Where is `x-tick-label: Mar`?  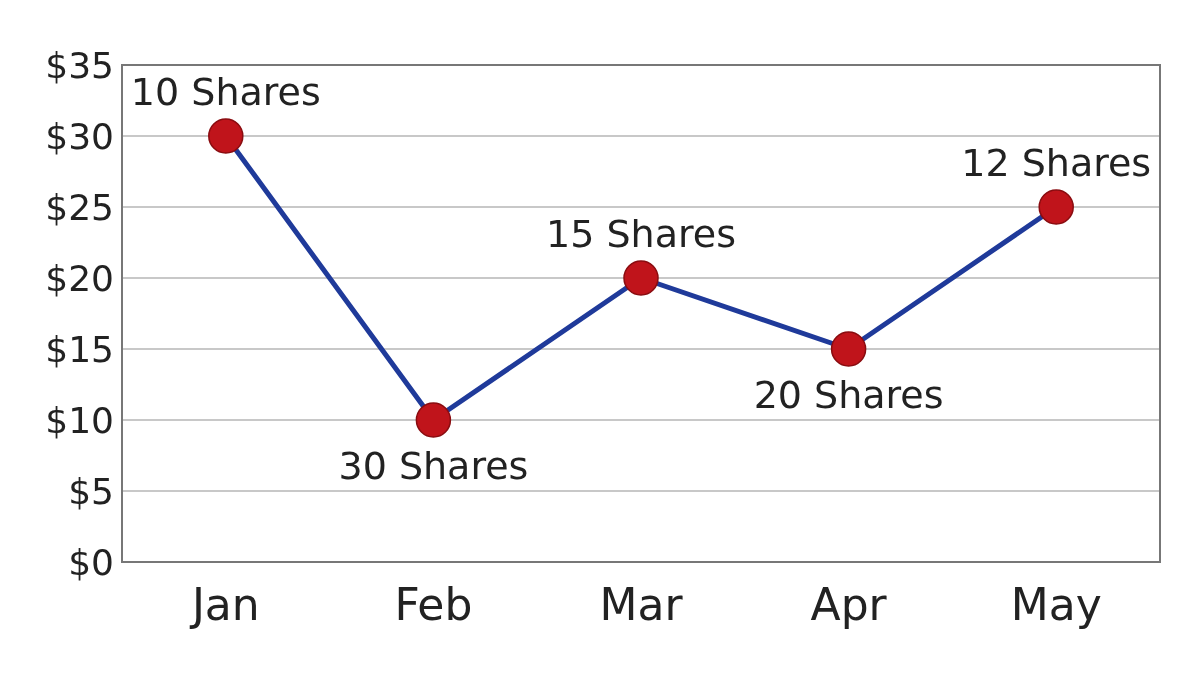 x-tick-label: Mar is located at coordinates (641, 604).